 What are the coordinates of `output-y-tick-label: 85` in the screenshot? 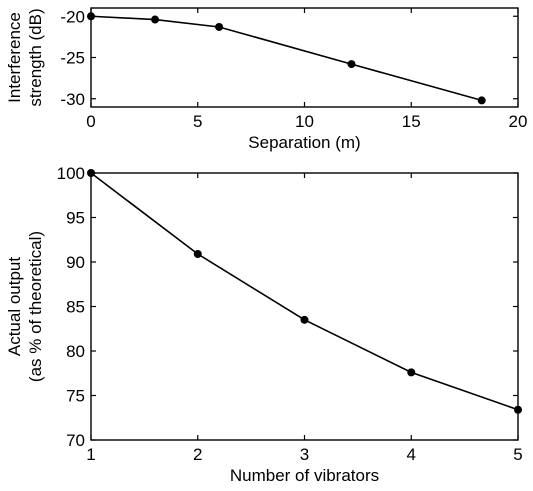 It's located at (75, 307).